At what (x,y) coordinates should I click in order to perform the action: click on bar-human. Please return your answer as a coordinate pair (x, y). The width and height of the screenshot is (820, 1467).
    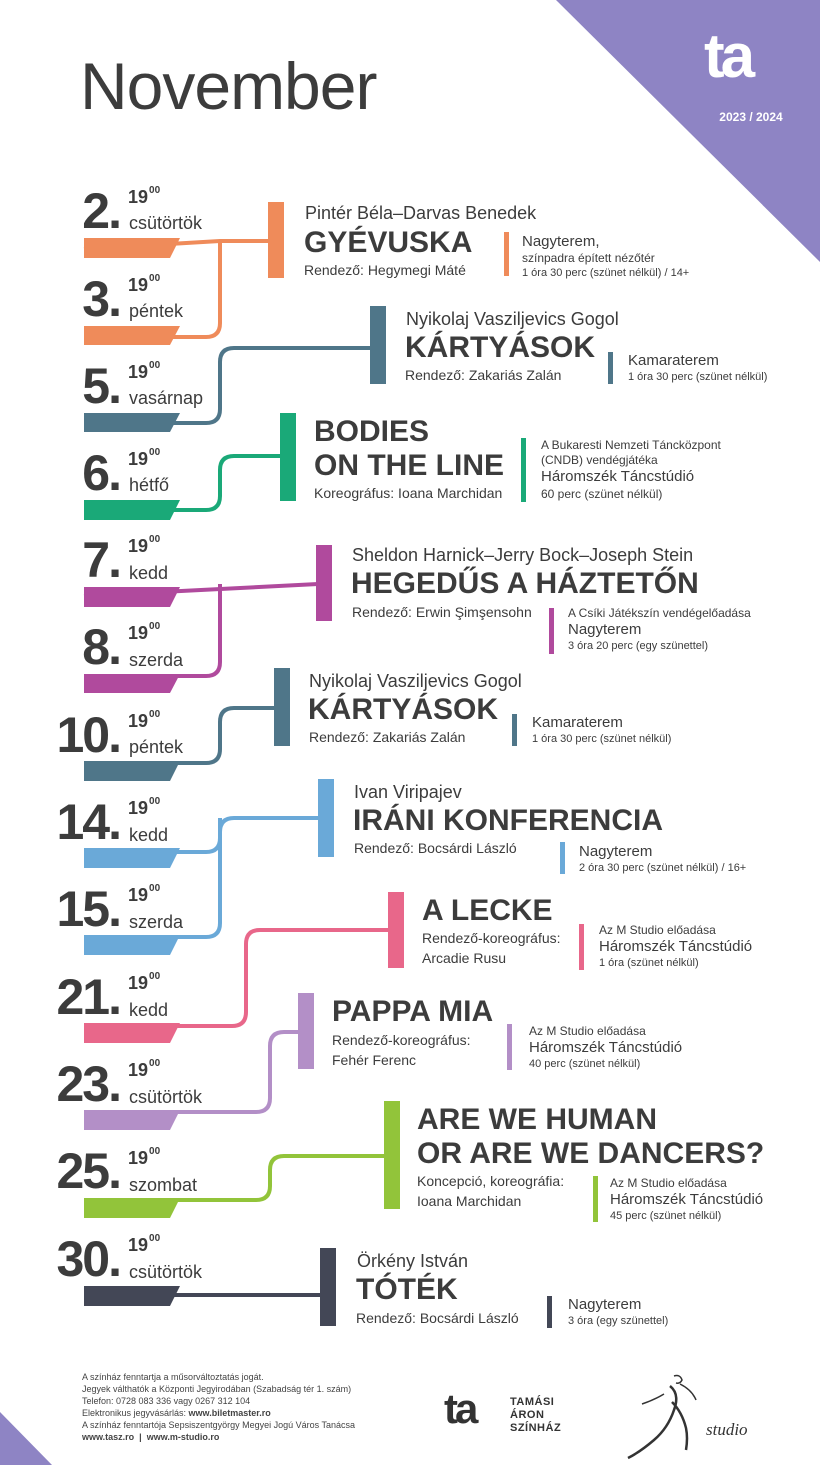
    Looking at the image, I should click on (392, 1155).